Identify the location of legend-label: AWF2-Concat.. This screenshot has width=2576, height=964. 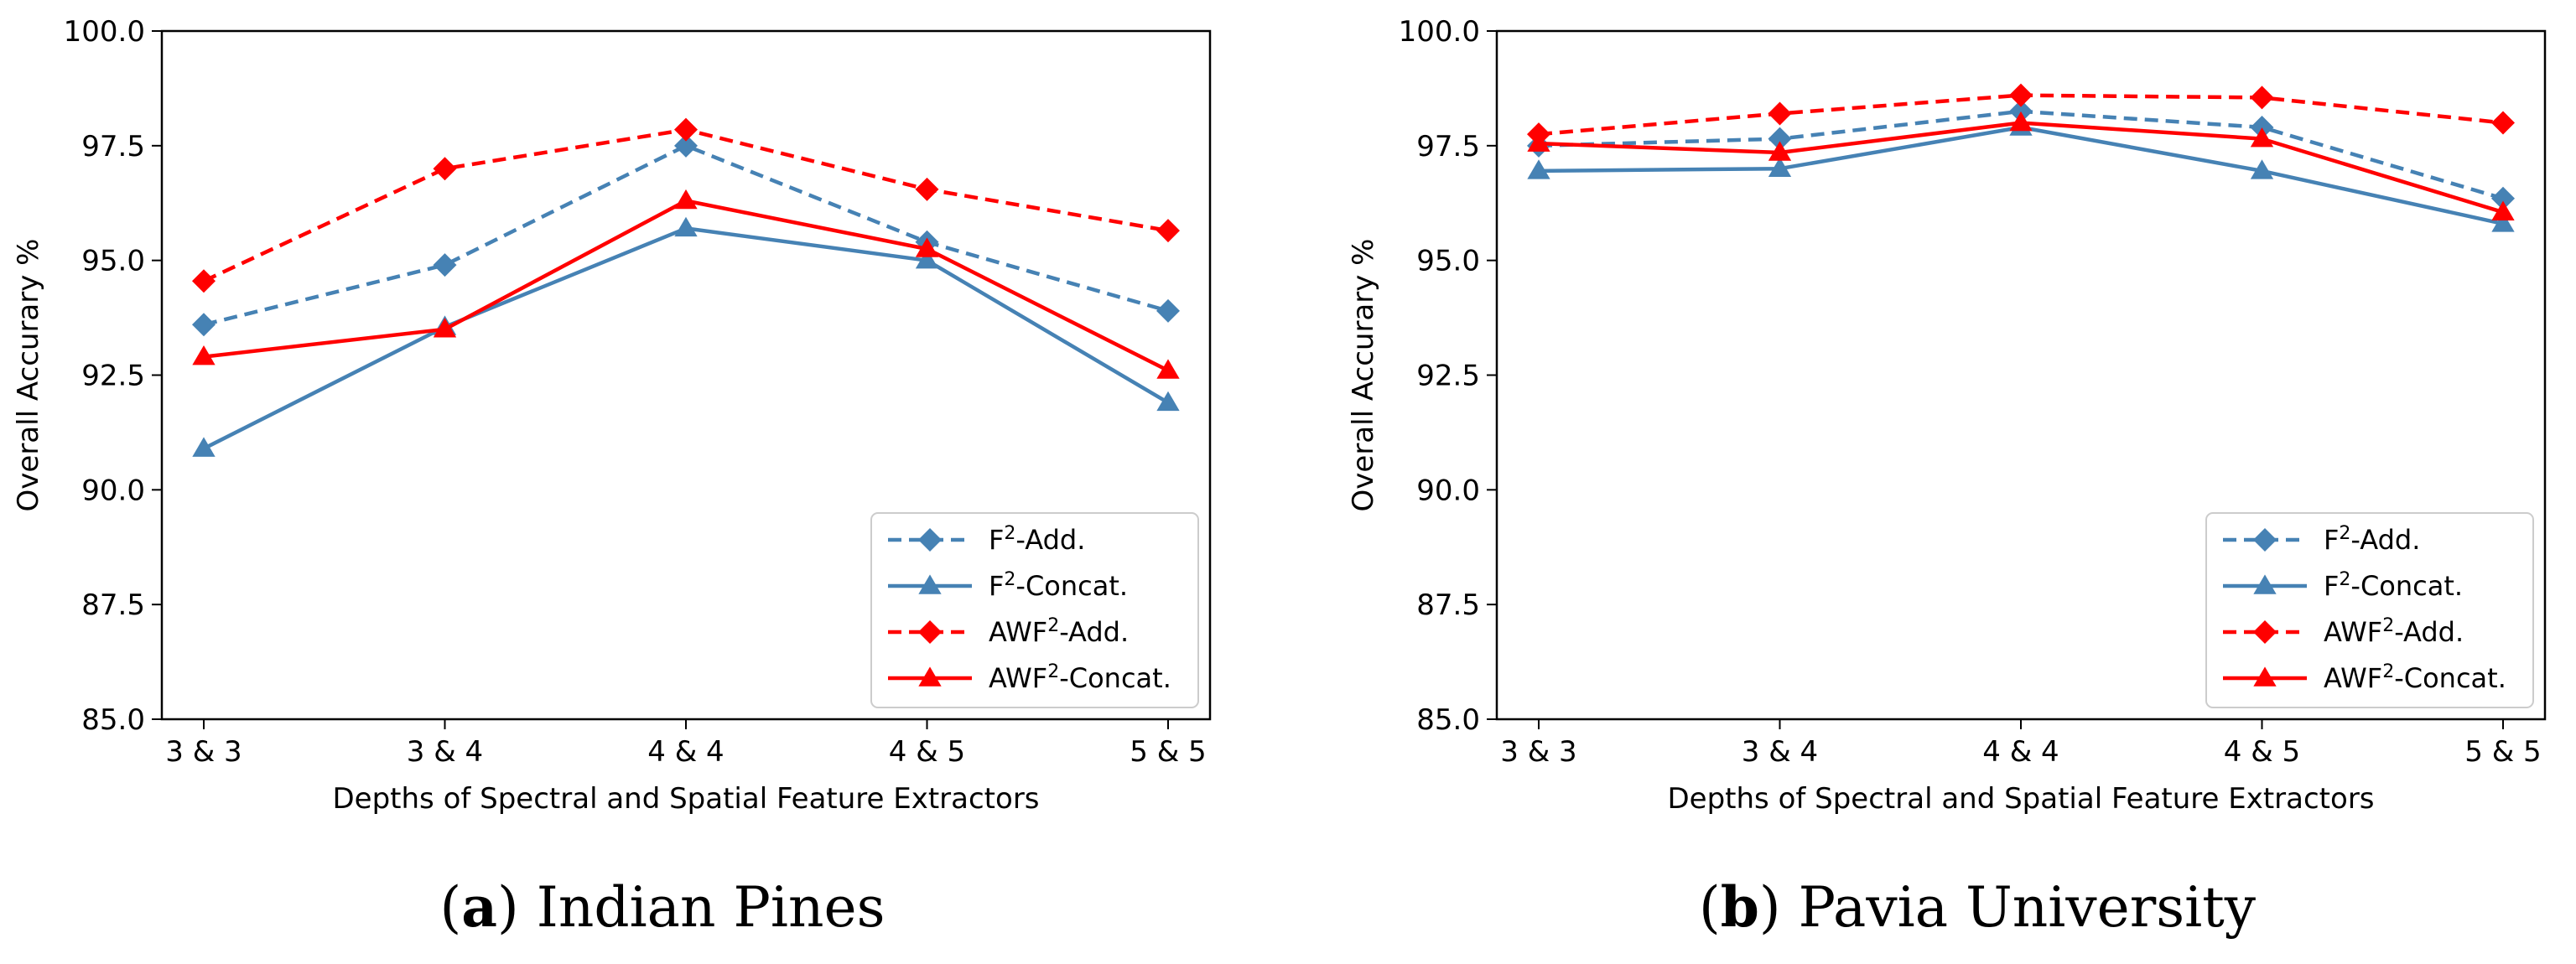
(1080, 678).